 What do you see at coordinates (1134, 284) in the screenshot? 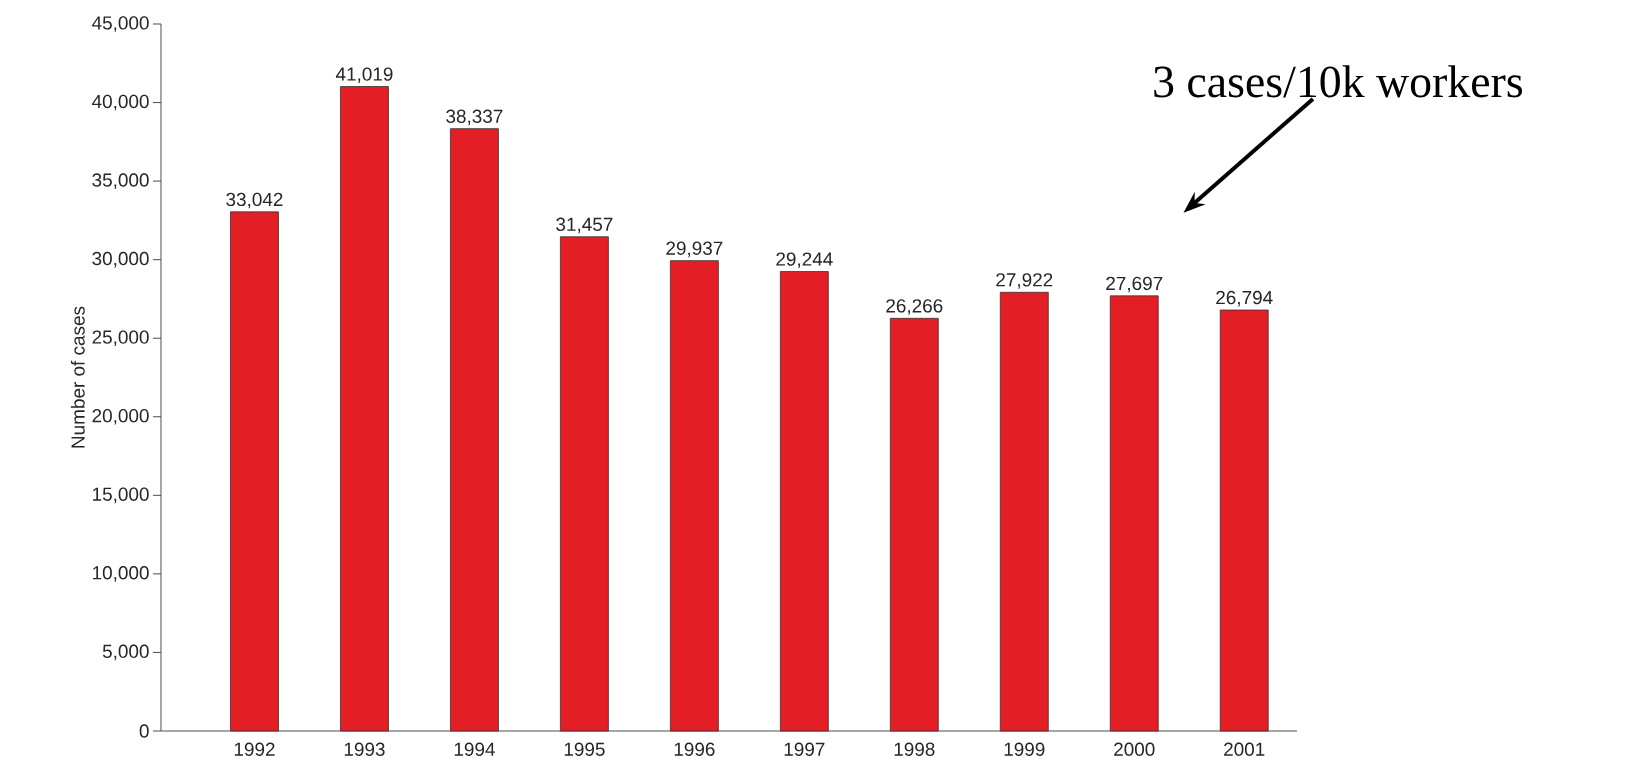
I see `data-label: 27,697` at bounding box center [1134, 284].